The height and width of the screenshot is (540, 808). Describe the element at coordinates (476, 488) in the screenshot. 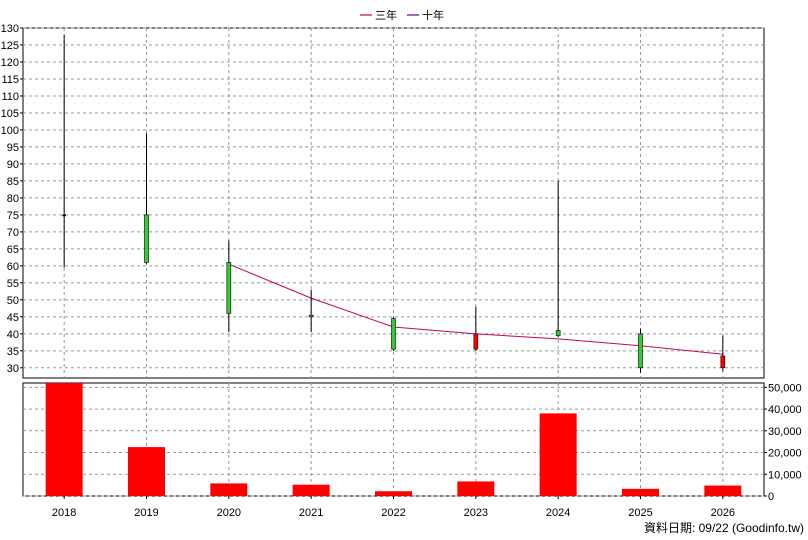

I see `volume-bar-2023` at that location.